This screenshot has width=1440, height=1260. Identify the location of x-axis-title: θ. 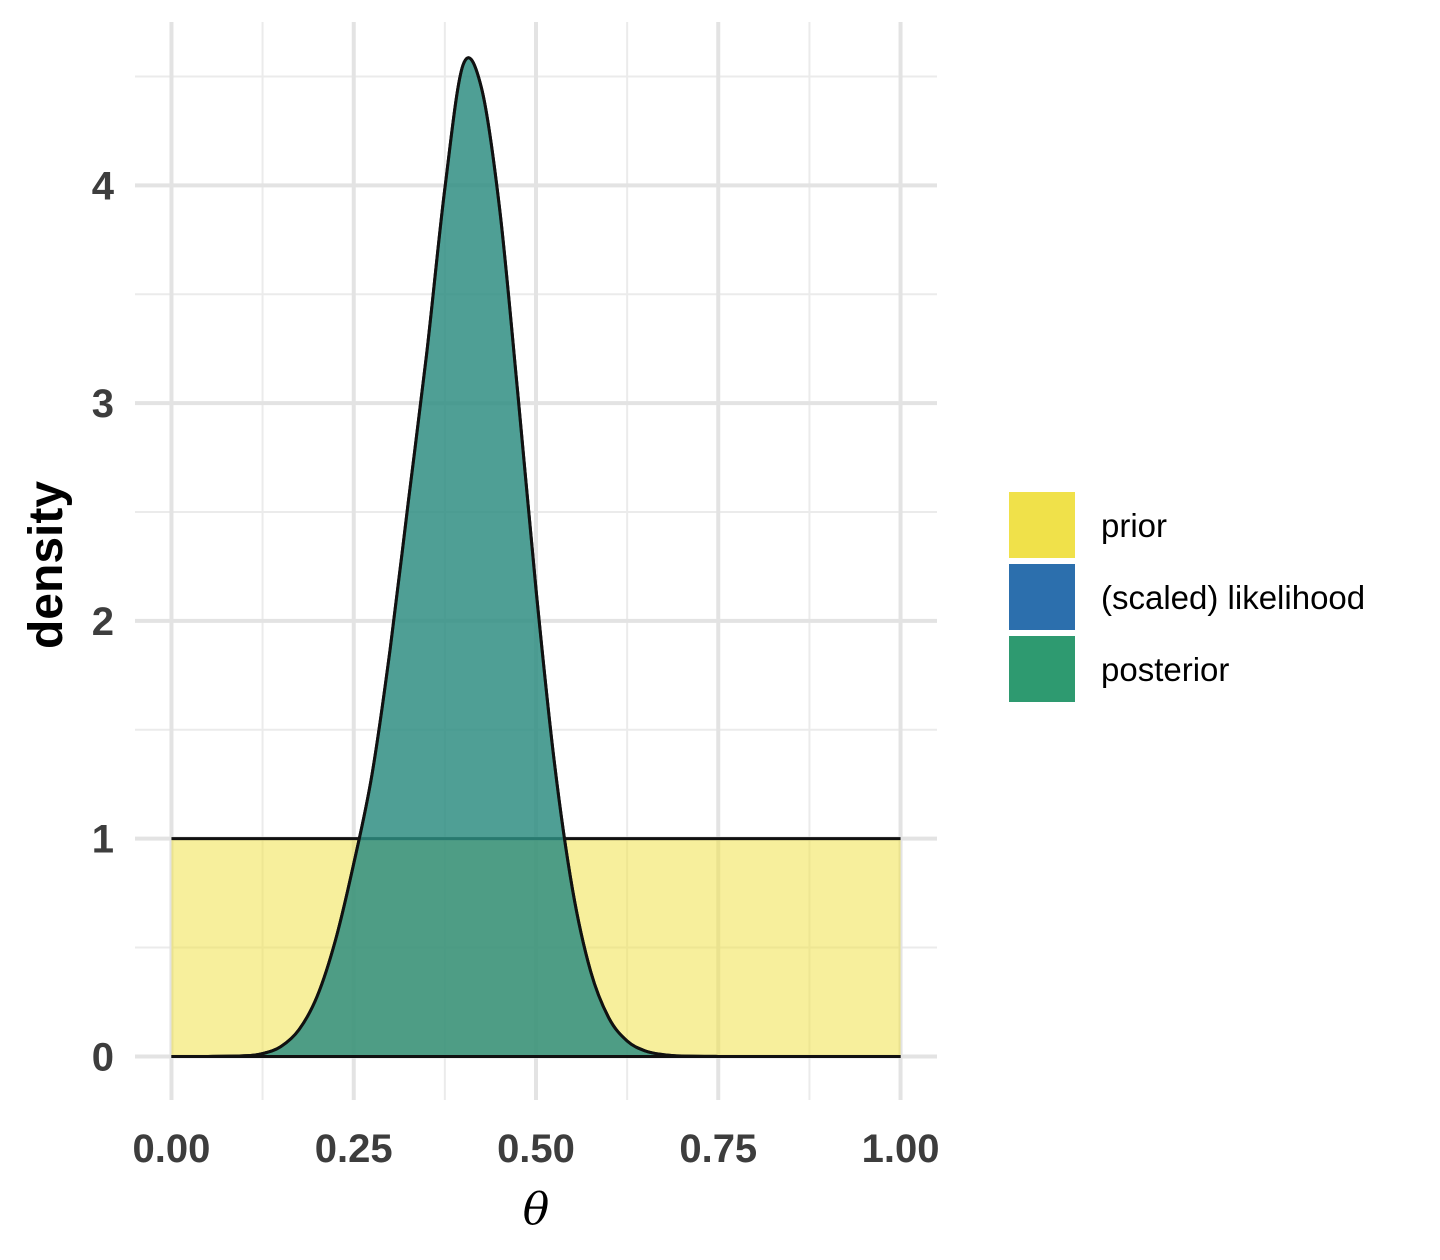
(536, 1209).